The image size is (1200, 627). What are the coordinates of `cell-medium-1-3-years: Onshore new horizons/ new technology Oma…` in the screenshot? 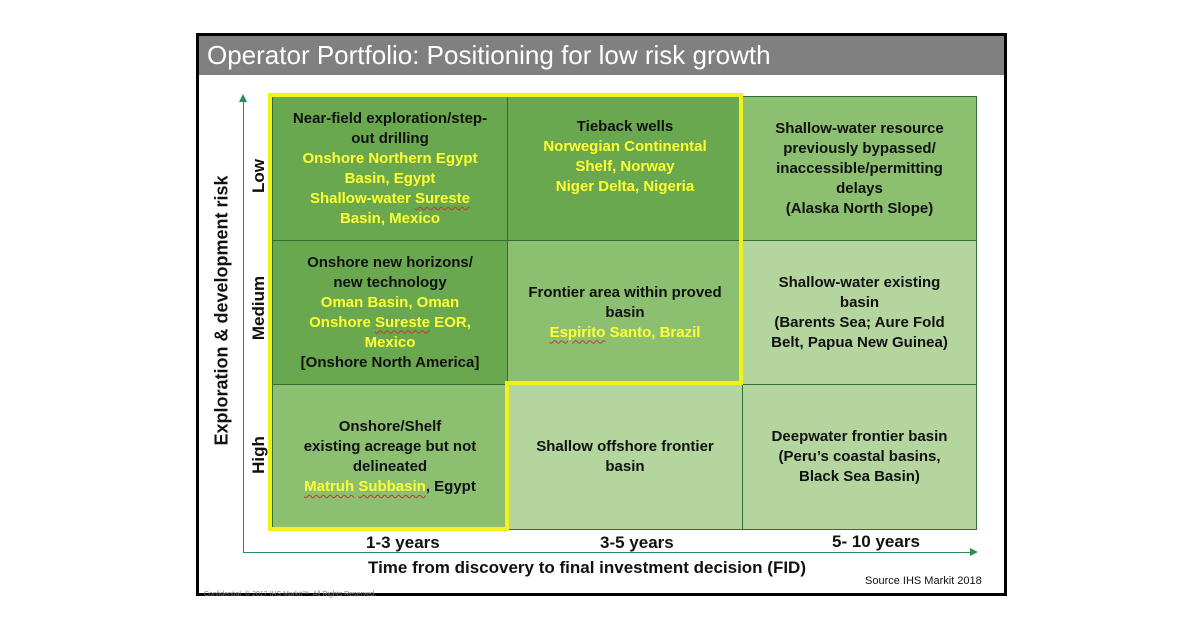 It's located at (390, 312).